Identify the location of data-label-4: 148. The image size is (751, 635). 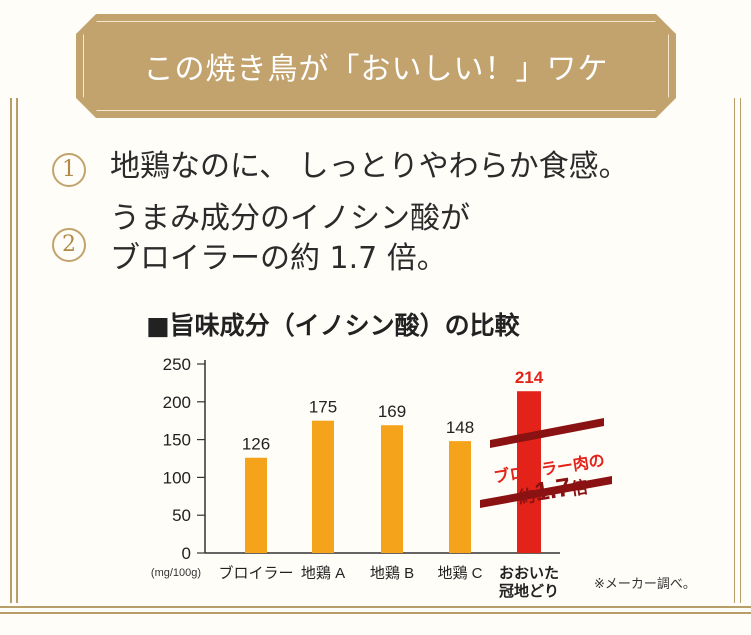
(460, 427).